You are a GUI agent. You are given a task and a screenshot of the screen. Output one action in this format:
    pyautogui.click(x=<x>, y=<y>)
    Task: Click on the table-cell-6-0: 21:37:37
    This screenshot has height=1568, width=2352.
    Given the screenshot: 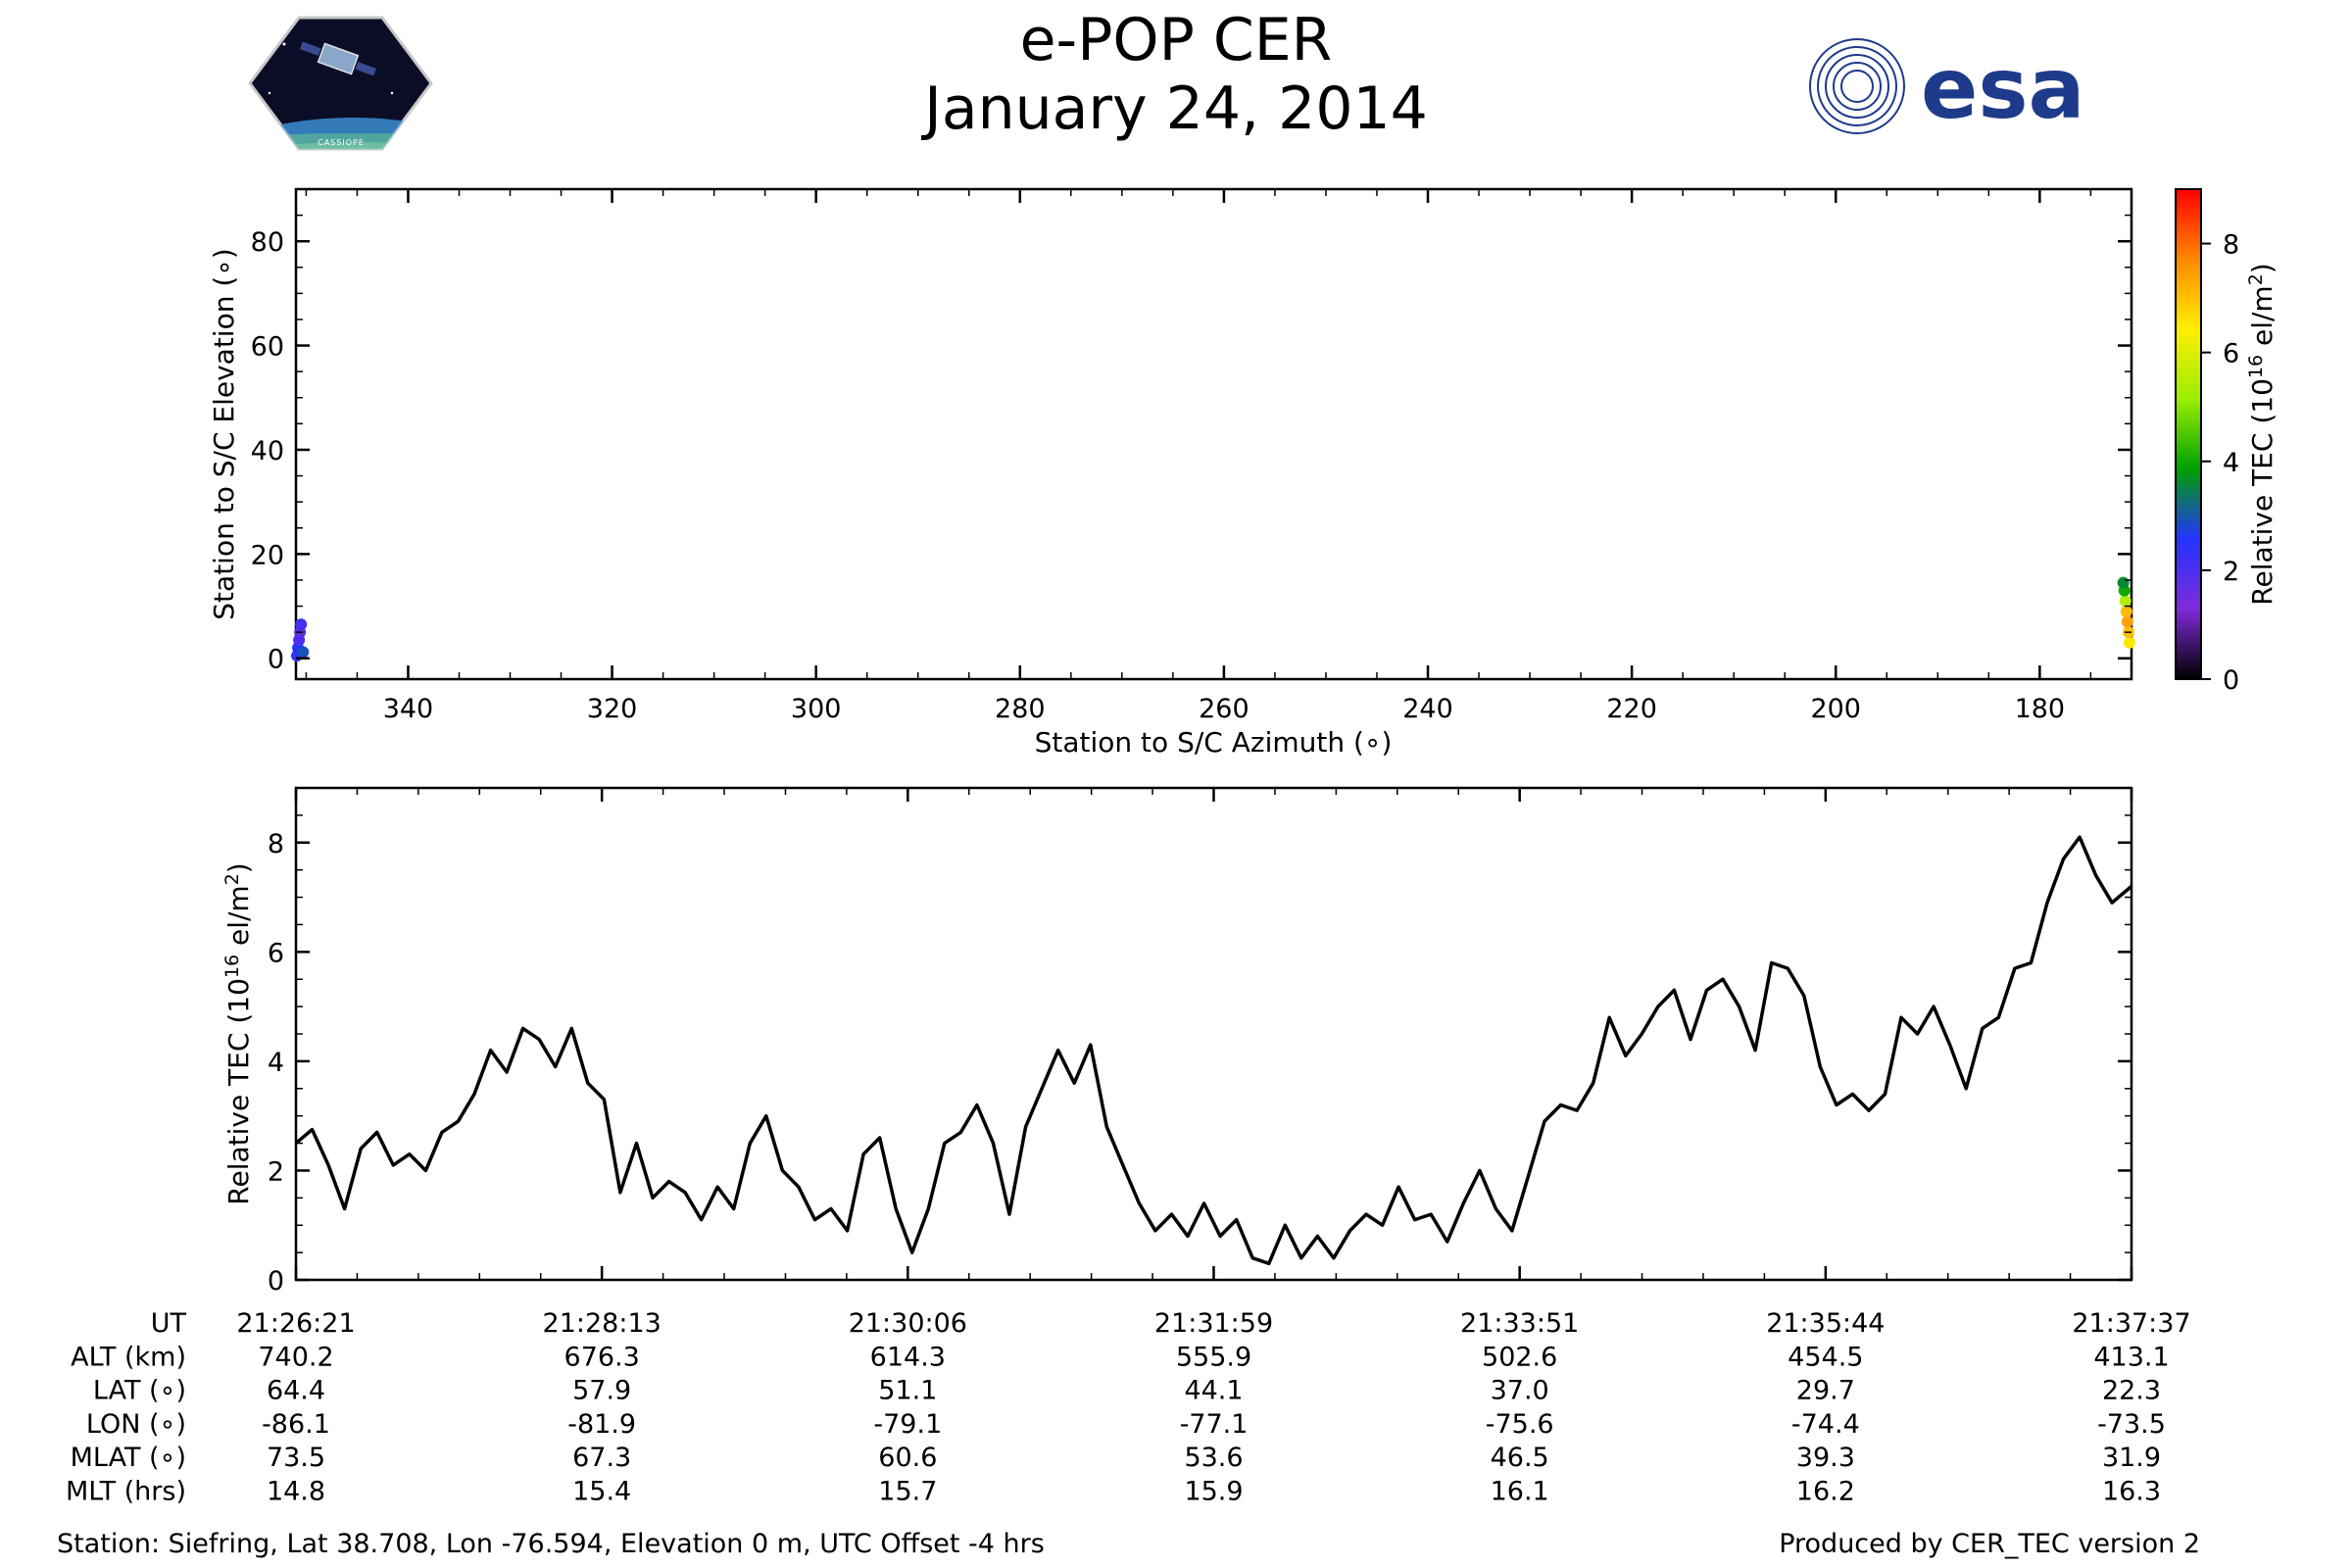 What is the action you would take?
    pyautogui.click(x=2131, y=1323)
    